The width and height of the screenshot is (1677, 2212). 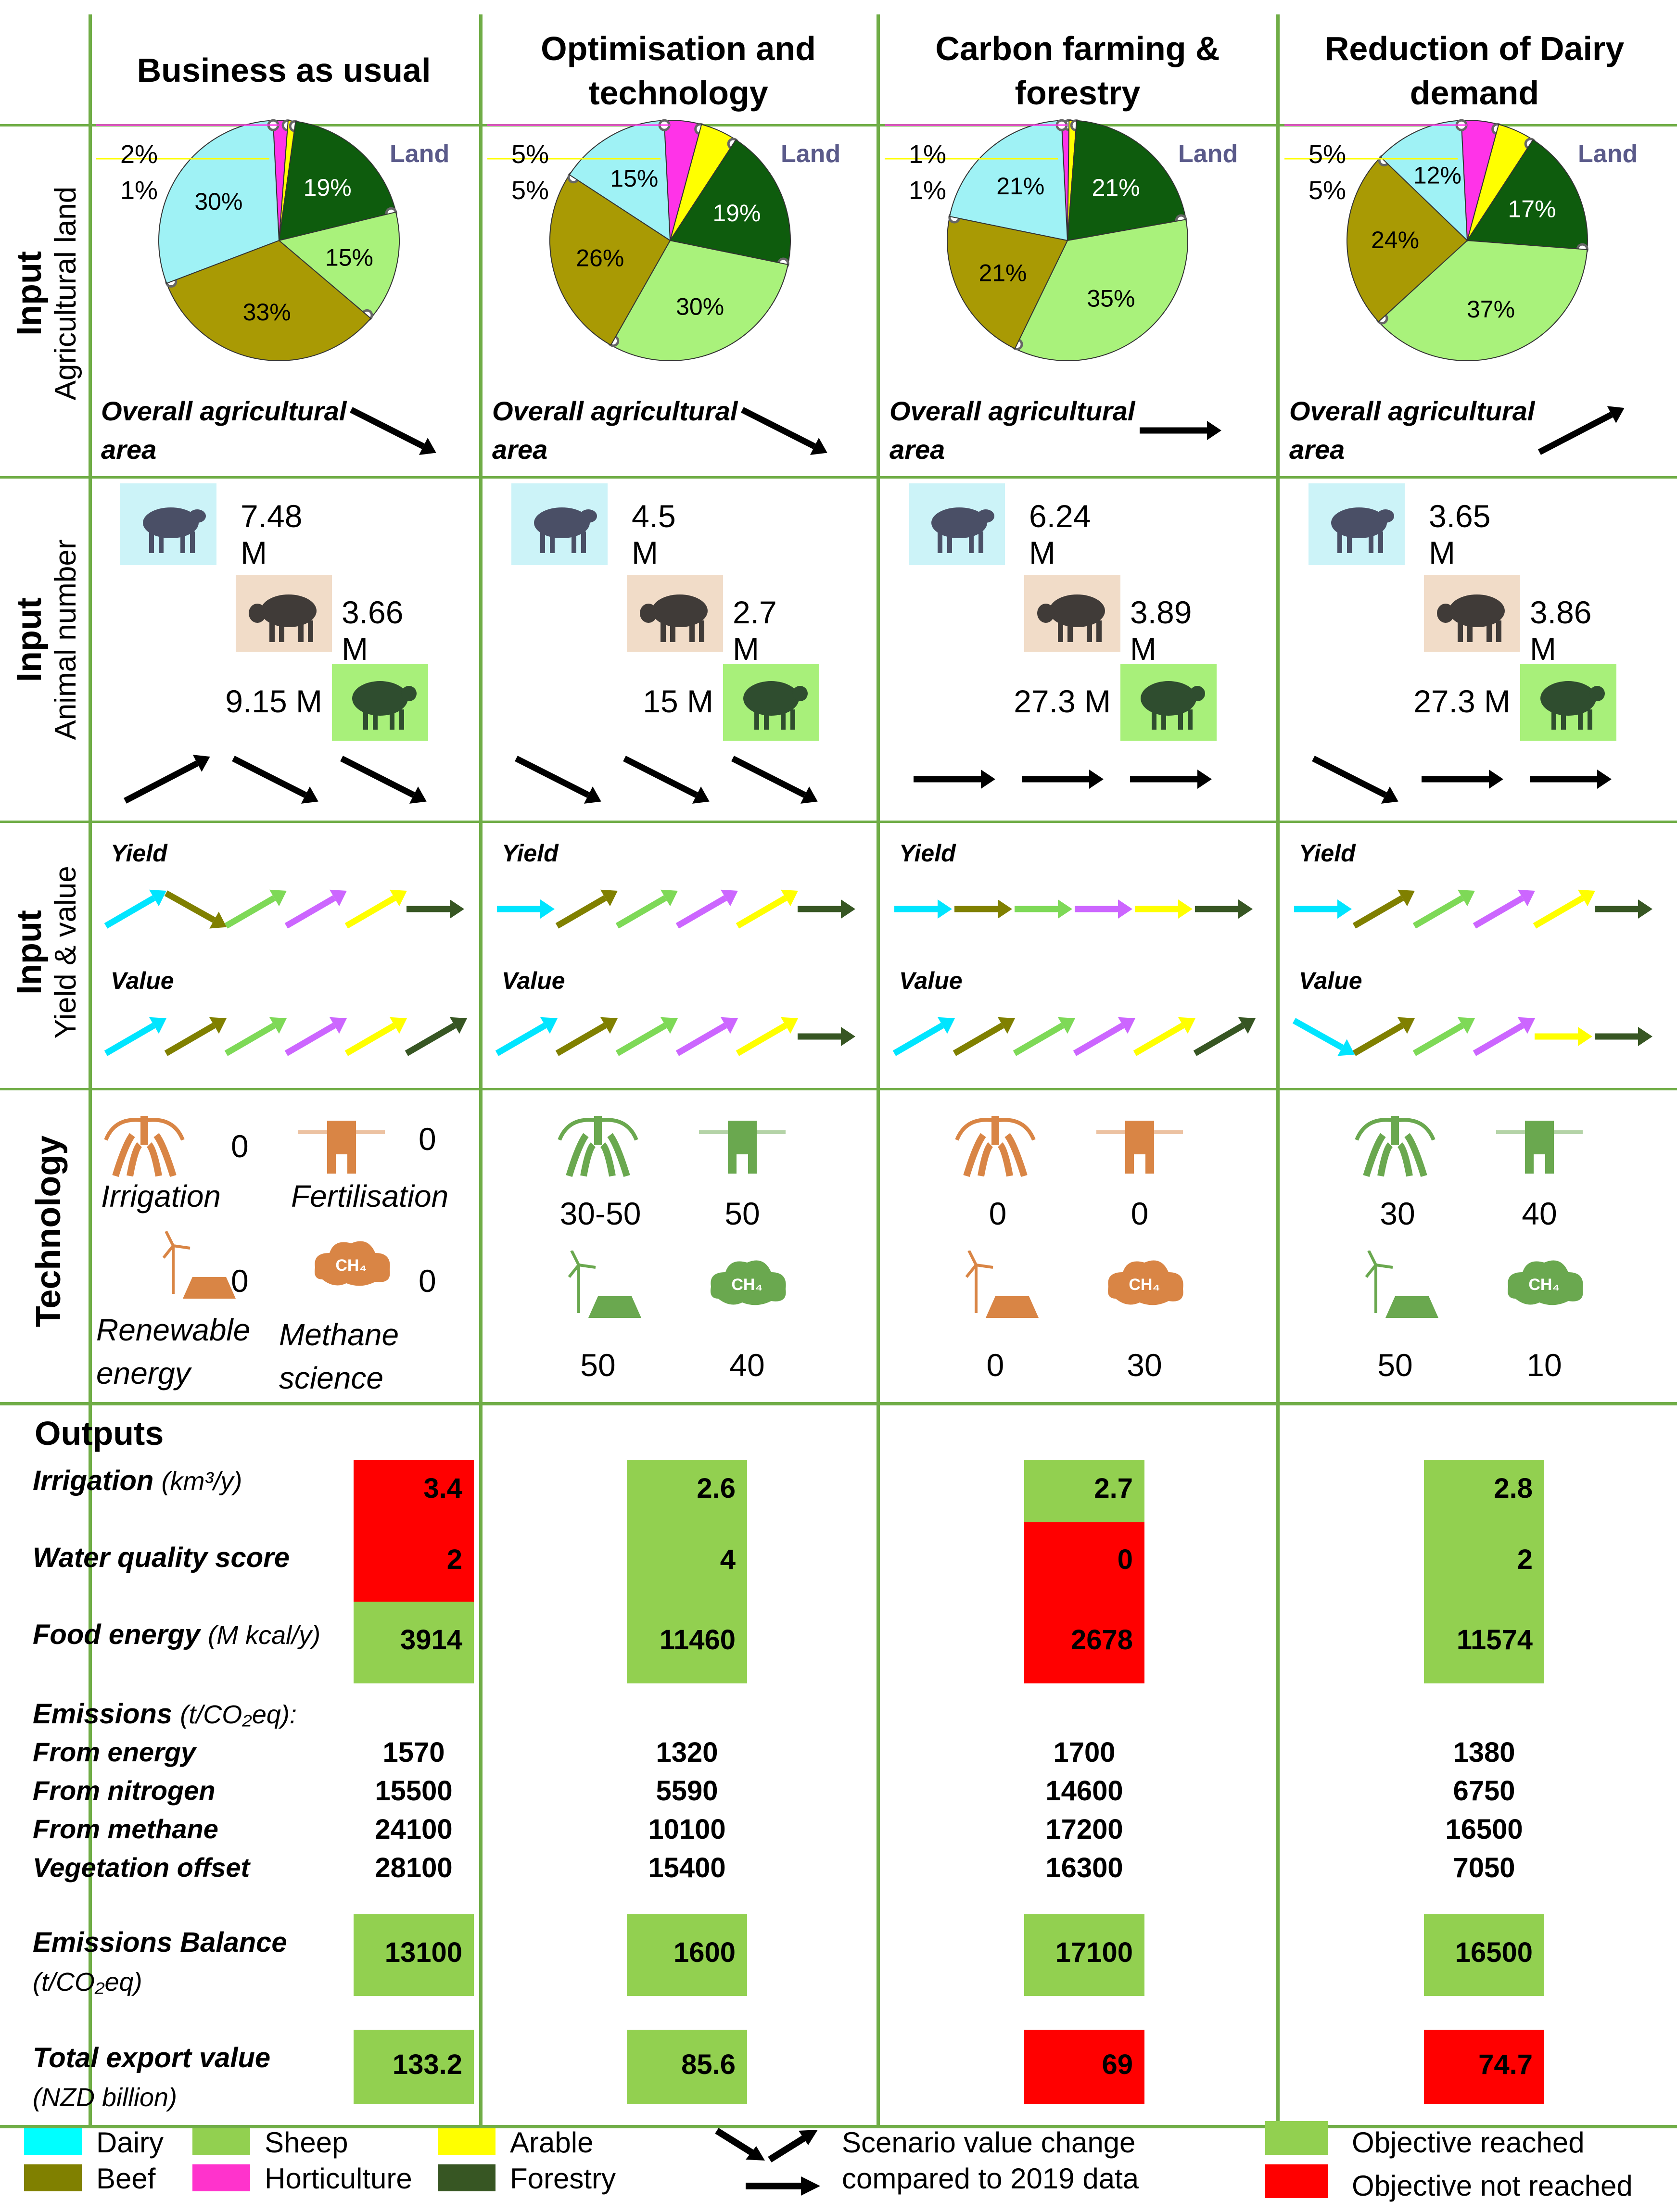 I want to click on row-label-top: Technology, so click(x=48, y=1231).